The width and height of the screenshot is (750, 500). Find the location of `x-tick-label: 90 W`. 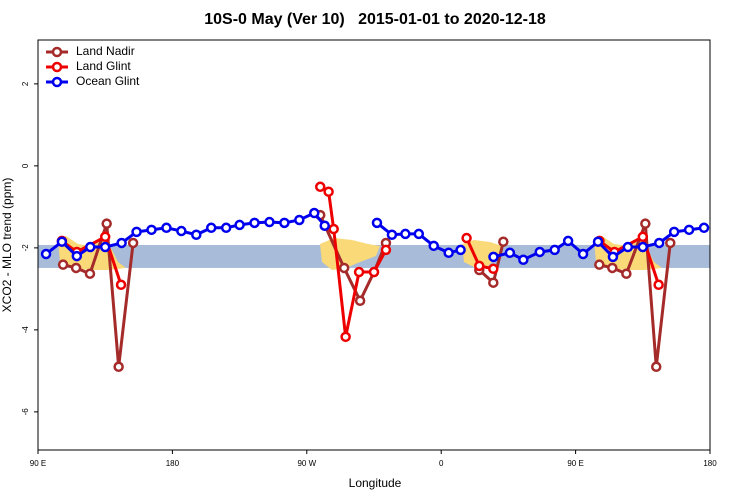

x-tick-label: 90 W is located at coordinates (306, 463).